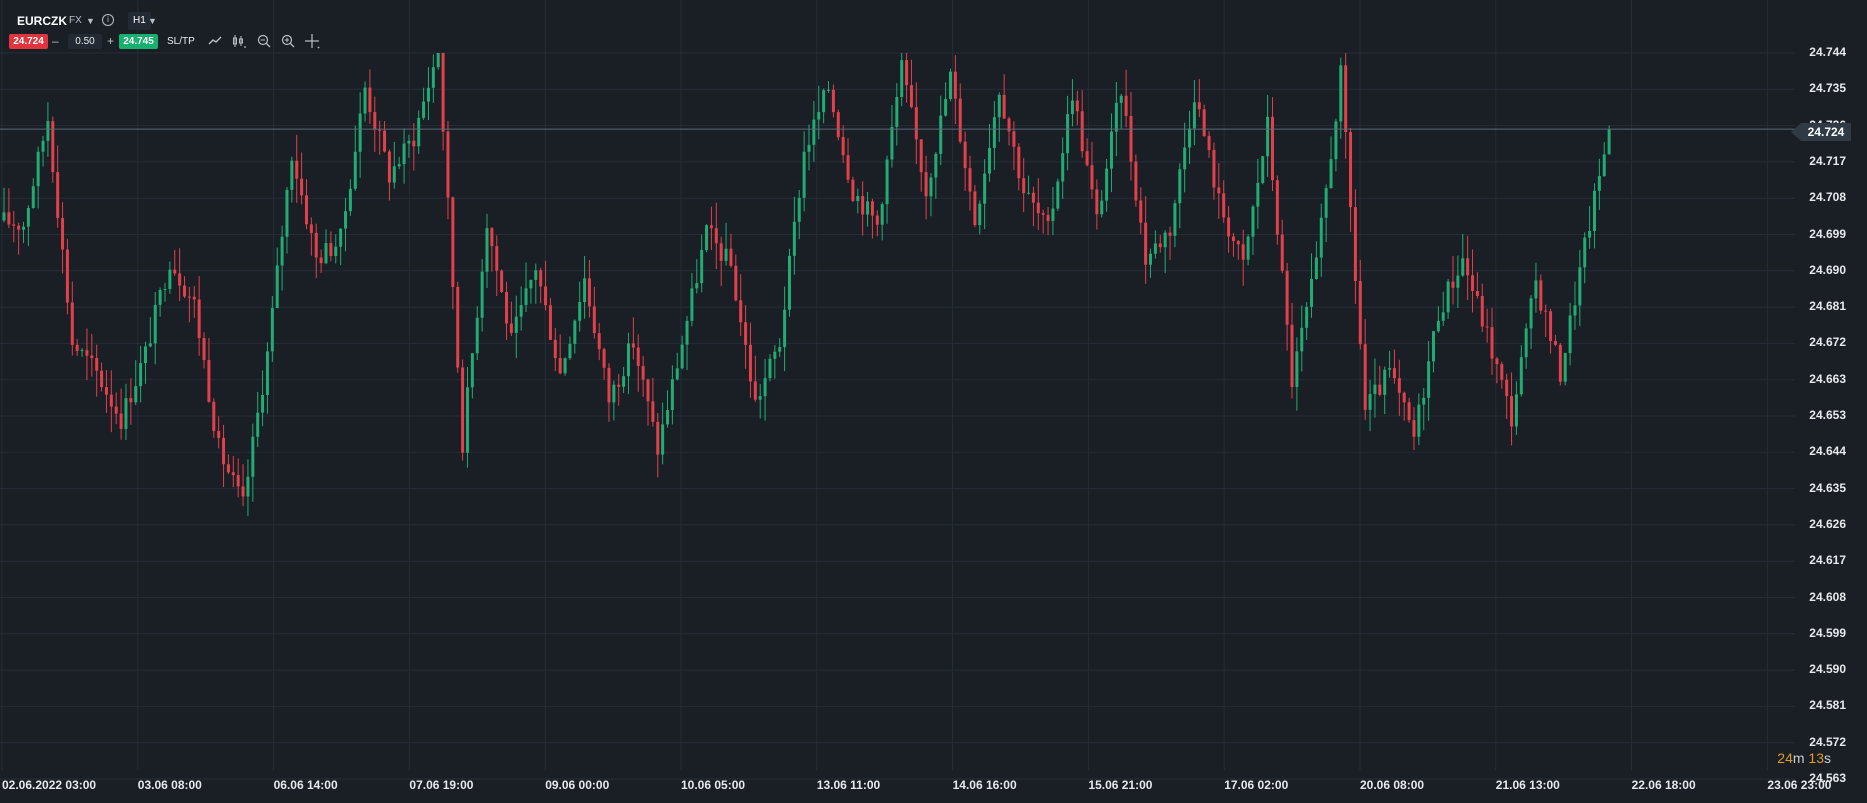 The image size is (1867, 803). I want to click on zoom-out-icon, so click(264, 41).